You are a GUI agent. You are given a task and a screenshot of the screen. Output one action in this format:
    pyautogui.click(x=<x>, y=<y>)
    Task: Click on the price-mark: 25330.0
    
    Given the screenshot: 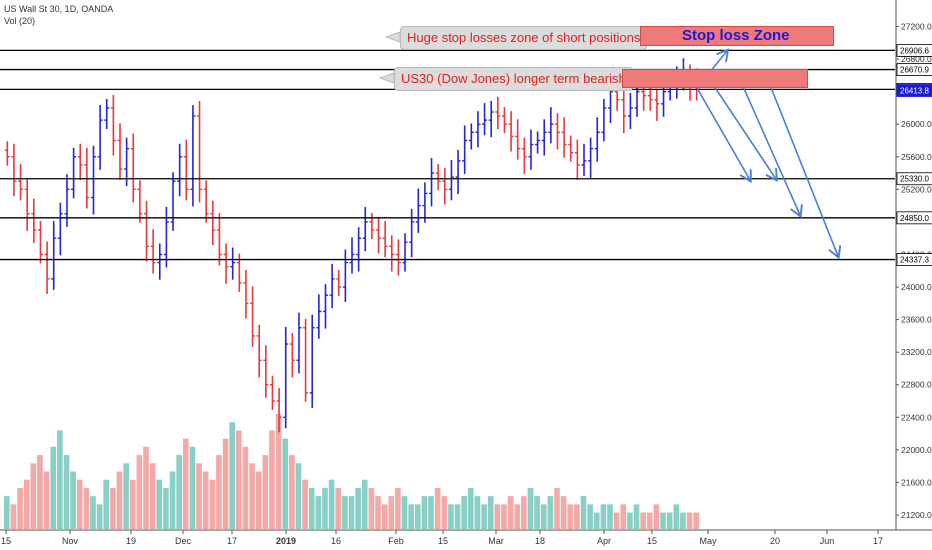 What is the action you would take?
    pyautogui.click(x=914, y=179)
    